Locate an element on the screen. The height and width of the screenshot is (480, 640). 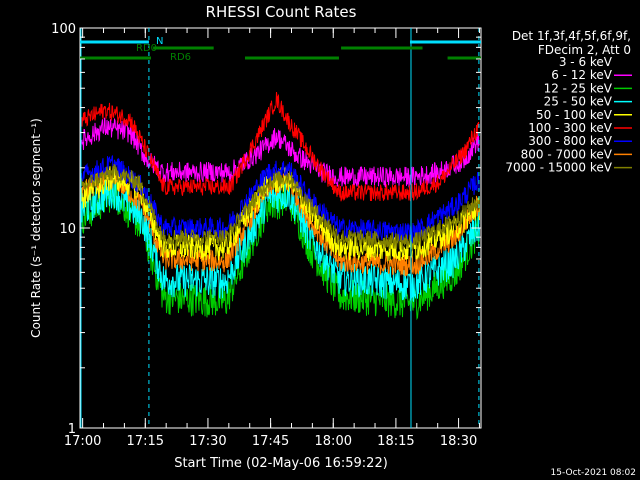
y-axis-label: Count Rate (s⁻¹ detector segment⁻¹) is located at coordinates (36, 228).